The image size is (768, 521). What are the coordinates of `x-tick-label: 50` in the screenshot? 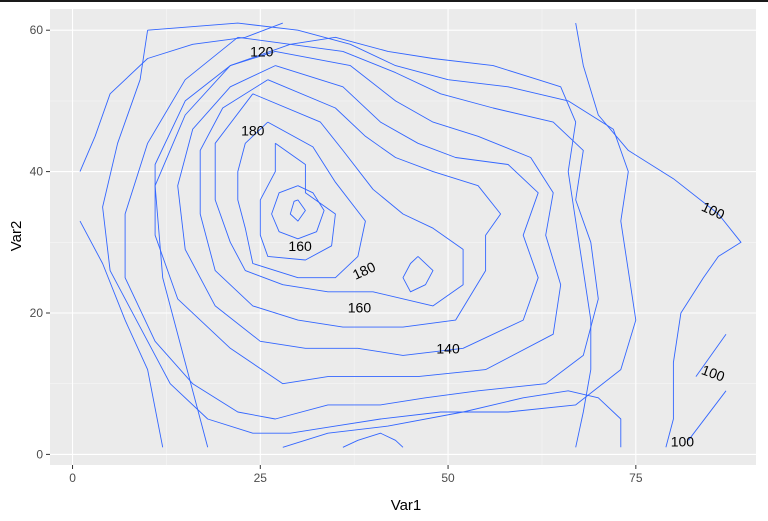 It's located at (448, 478).